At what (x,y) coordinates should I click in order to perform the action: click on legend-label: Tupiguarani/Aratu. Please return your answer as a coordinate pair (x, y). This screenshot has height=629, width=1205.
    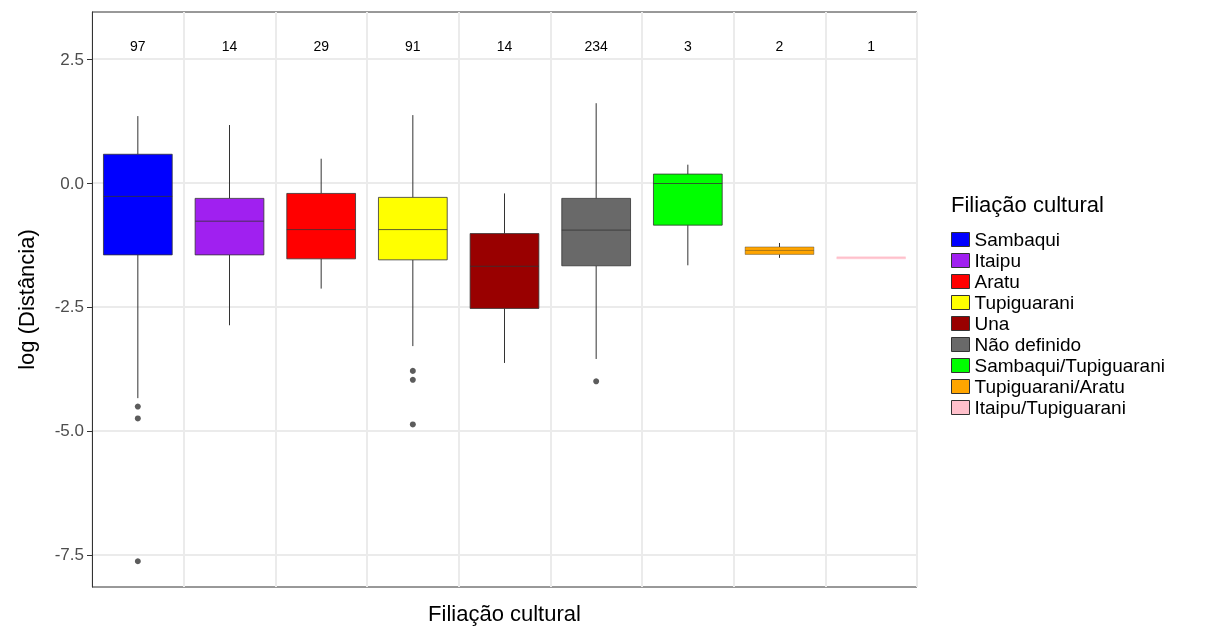
    Looking at the image, I should click on (1049, 386).